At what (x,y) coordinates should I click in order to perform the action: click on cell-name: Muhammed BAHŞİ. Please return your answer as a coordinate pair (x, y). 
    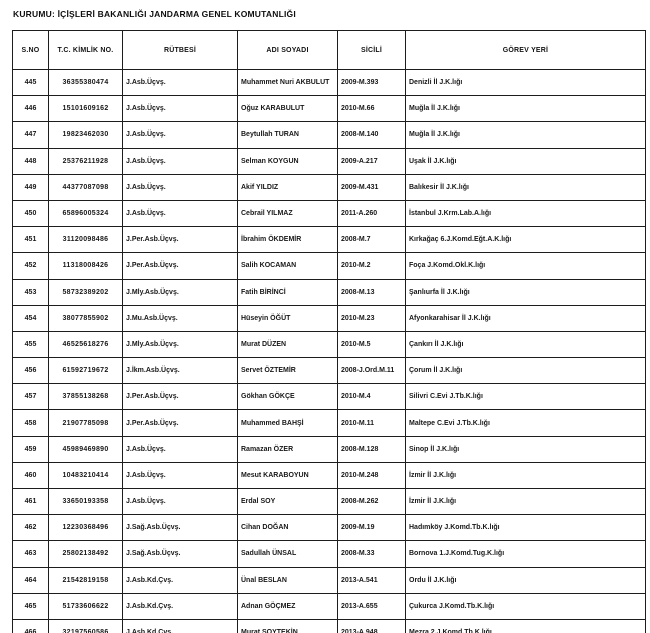
    Looking at the image, I should click on (287, 423).